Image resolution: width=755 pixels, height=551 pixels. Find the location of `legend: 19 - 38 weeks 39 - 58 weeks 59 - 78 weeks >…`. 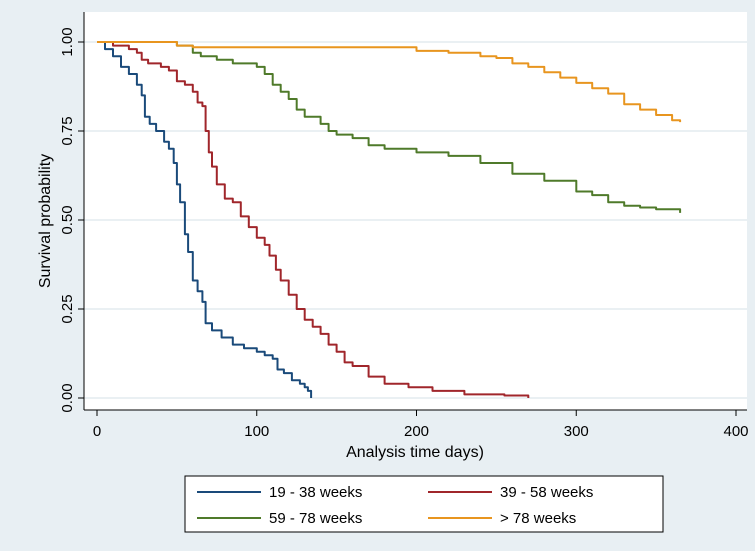

legend: 19 - 38 weeks 39 - 58 weeks 59 - 78 weeks >… is located at coordinates (424, 504).